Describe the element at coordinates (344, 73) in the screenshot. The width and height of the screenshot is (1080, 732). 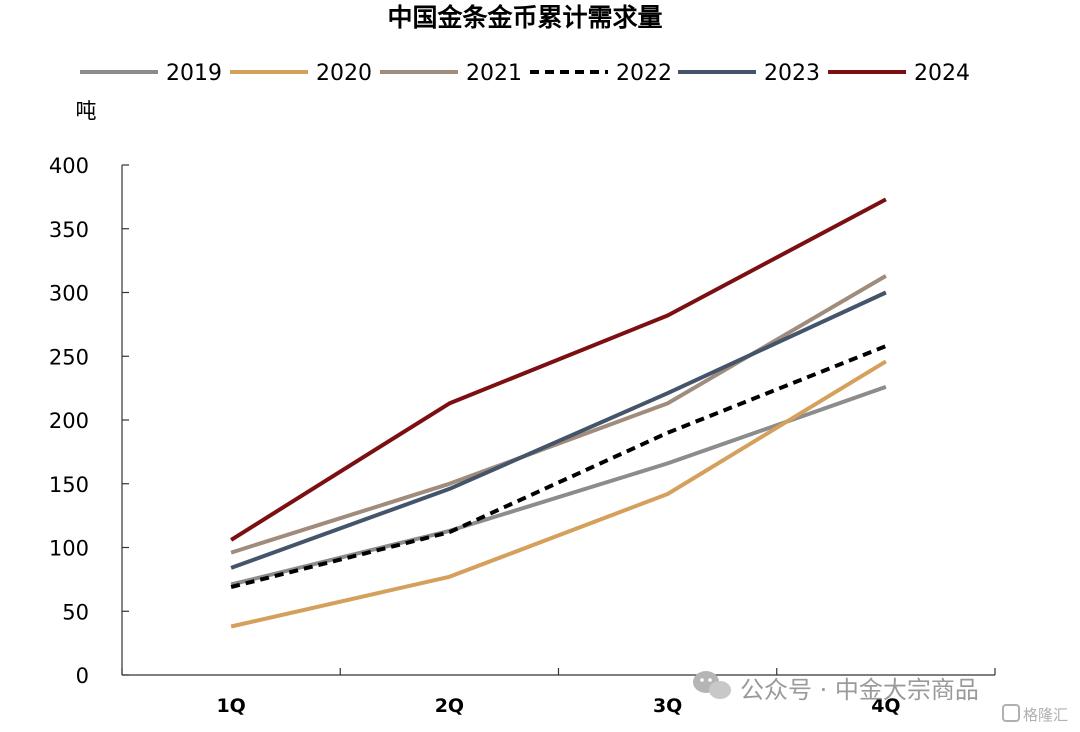
I see `legend-label: 2020` at that location.